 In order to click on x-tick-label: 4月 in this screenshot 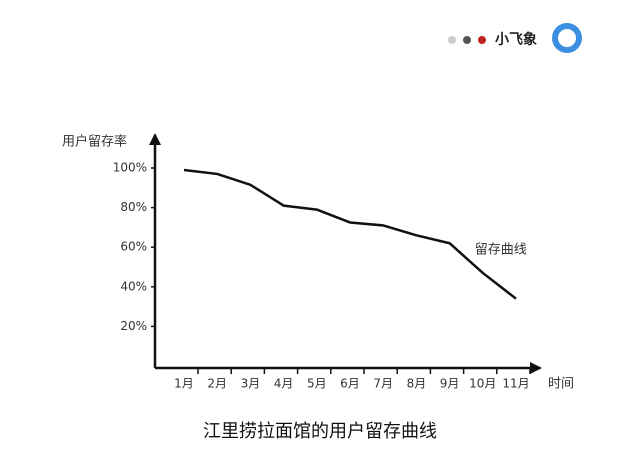, I will do `click(284, 384)`.